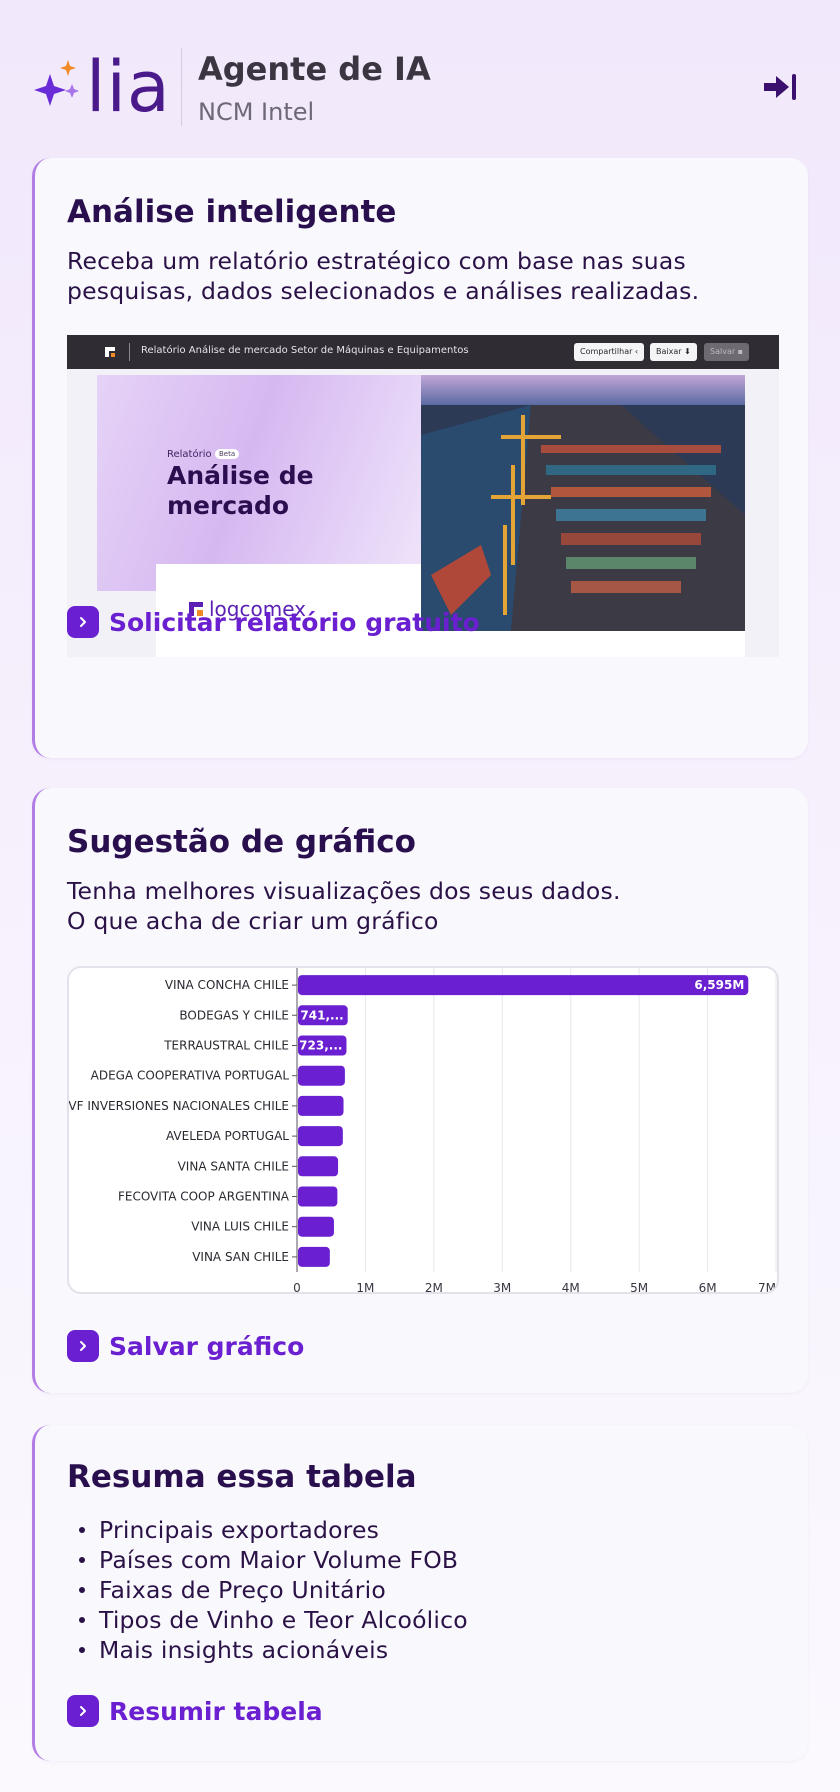  Describe the element at coordinates (240, 490) in the screenshot. I see `preview-heading: Análise de mercado` at that location.